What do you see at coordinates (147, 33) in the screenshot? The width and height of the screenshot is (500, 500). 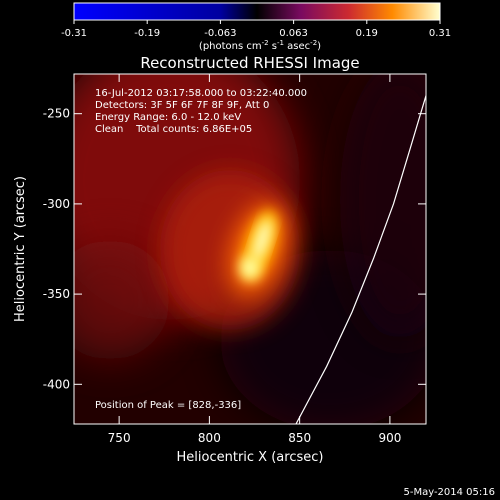 I see `colorbar-tick-label: -0.19` at bounding box center [147, 33].